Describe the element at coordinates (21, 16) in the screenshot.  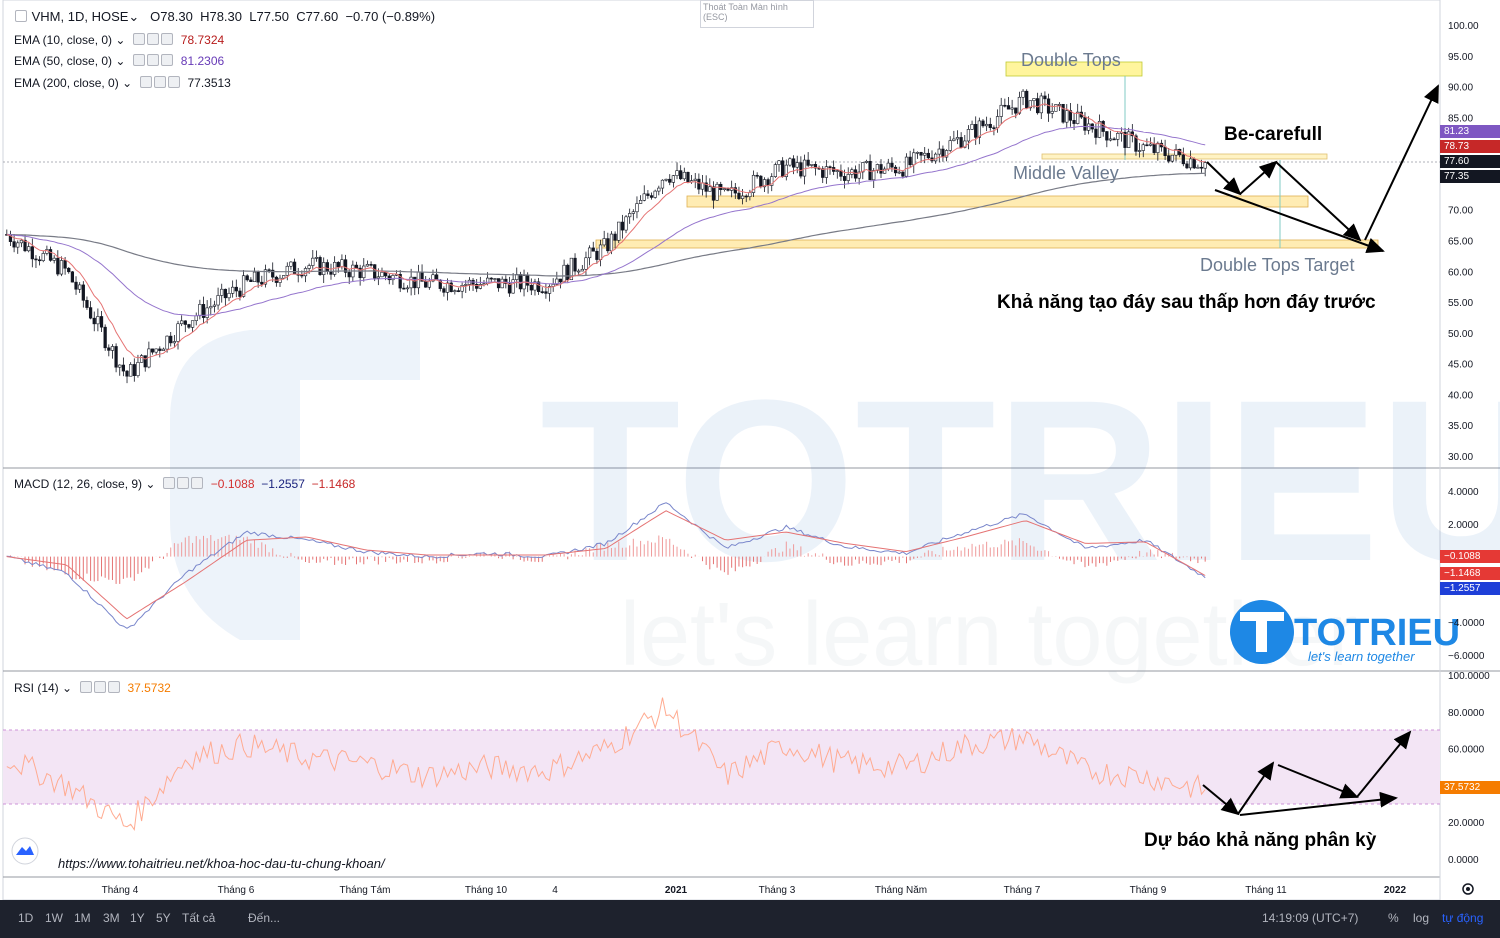
I see `collapse-icon` at that location.